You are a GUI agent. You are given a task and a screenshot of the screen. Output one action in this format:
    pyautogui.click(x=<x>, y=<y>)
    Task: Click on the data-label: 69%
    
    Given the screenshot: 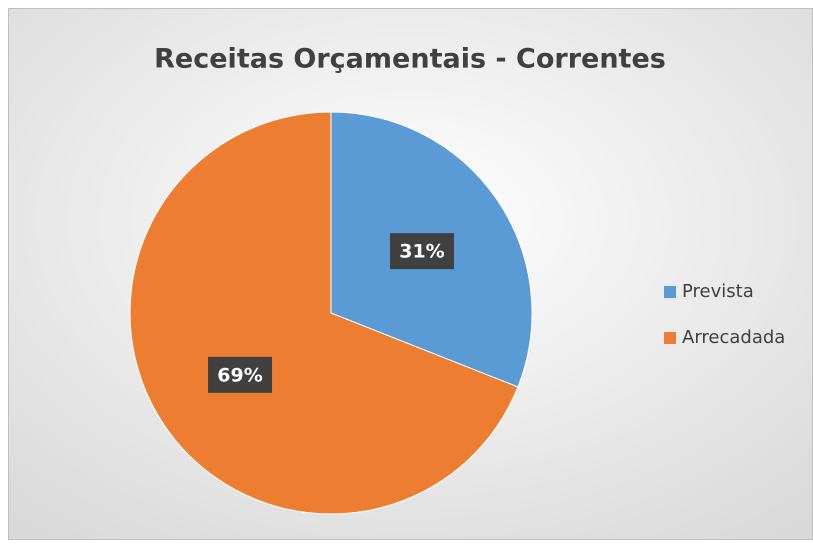 What is the action you would take?
    pyautogui.click(x=239, y=375)
    